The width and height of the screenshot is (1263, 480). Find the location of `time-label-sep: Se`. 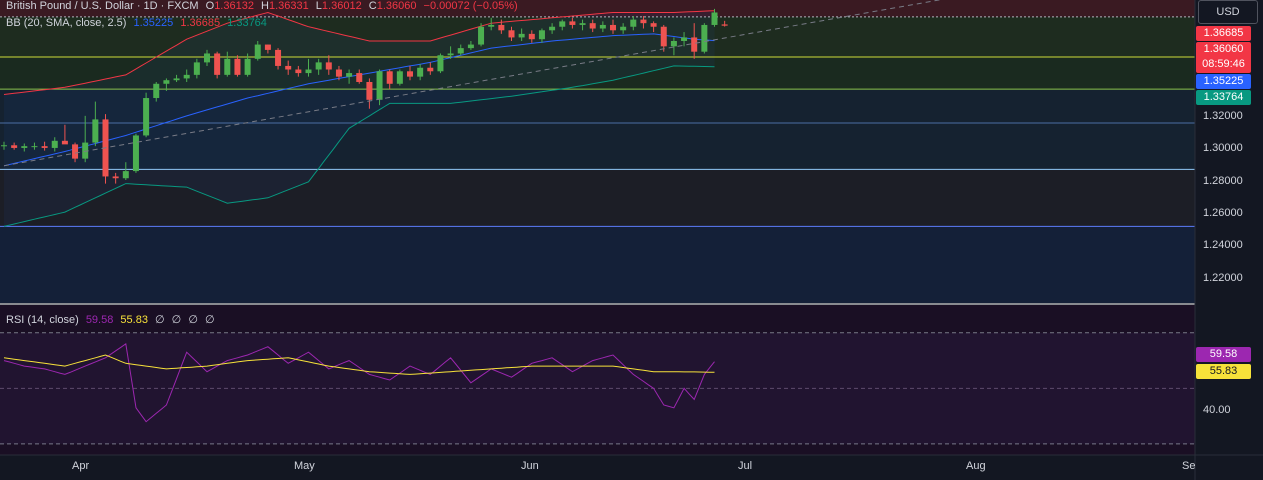

time-label-sep: Se is located at coordinates (1189, 466).